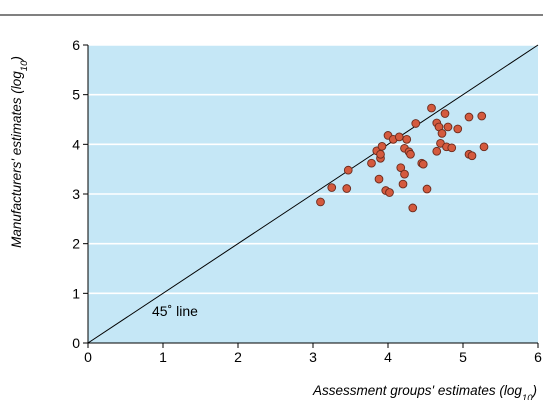 This screenshot has height=400, width=543. What do you see at coordinates (76, 95) in the screenshot?
I see `y-tick-label-5: 5` at bounding box center [76, 95].